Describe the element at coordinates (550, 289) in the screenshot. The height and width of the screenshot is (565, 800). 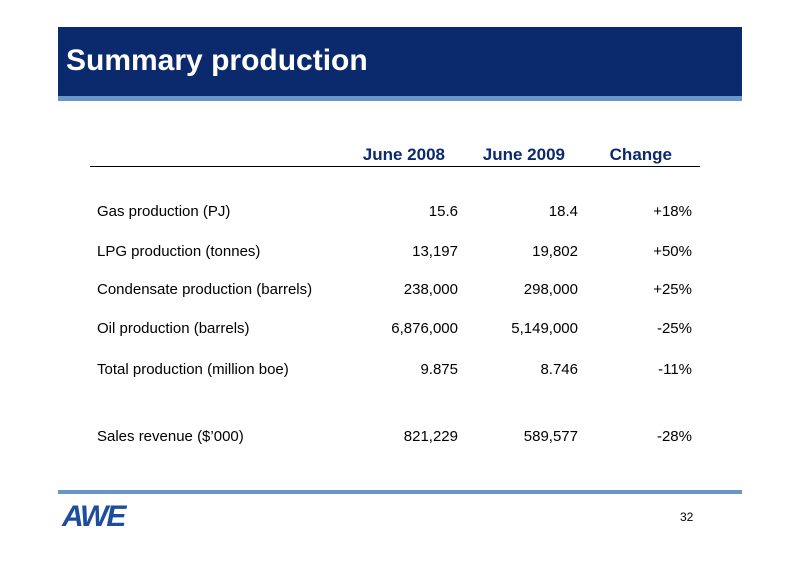
I see `value-cell: 298,000` at that location.